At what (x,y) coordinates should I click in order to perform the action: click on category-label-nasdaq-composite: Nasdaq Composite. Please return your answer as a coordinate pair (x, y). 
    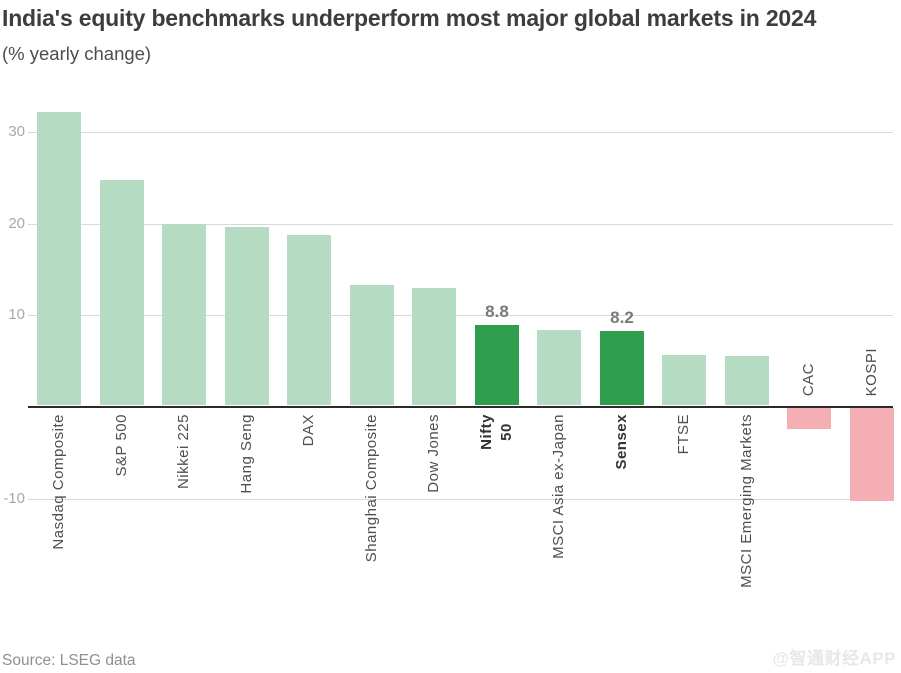
    Looking at the image, I should click on (58, 482).